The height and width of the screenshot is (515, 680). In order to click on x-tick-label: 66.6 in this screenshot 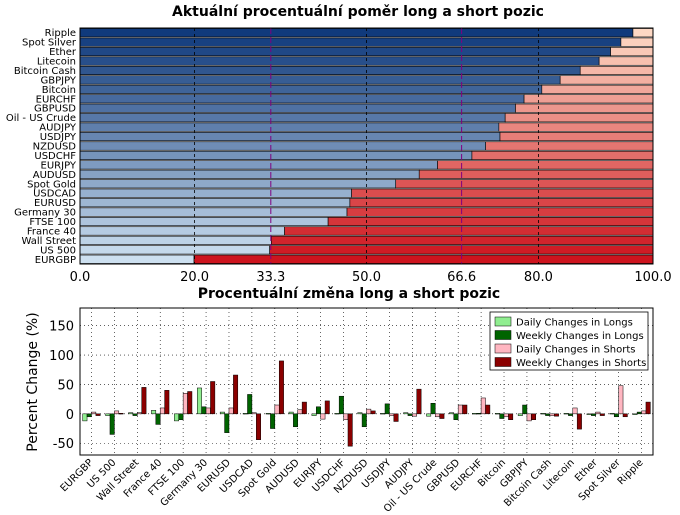, I will do `click(461, 277)`.